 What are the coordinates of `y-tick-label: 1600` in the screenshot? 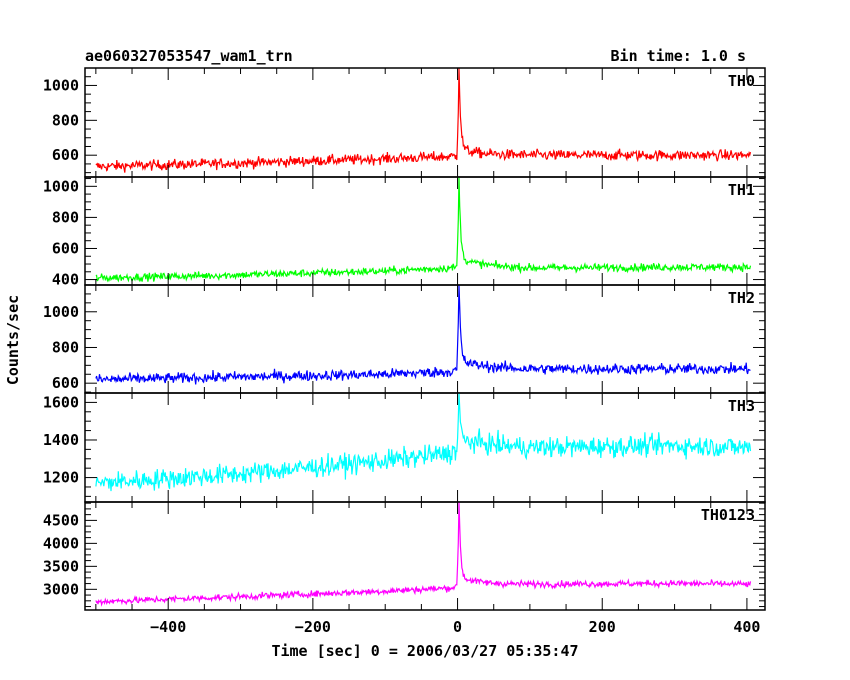 It's located at (61, 402).